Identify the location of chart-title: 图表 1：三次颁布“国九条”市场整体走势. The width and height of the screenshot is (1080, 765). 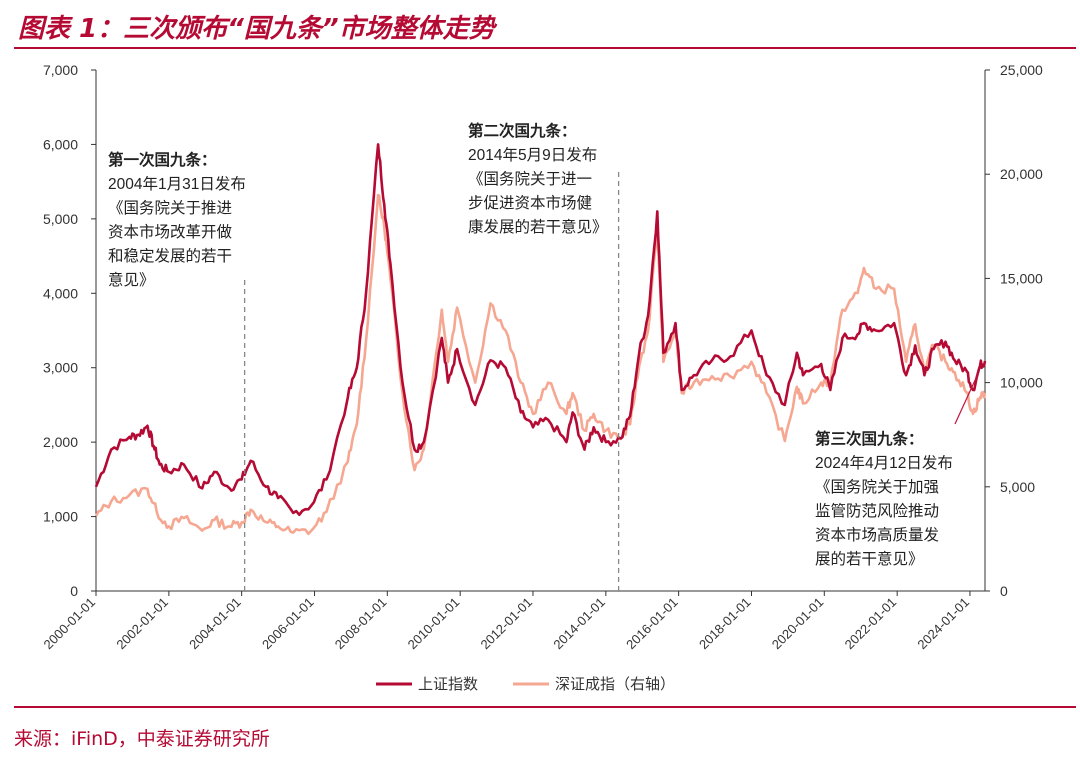
(256, 29).